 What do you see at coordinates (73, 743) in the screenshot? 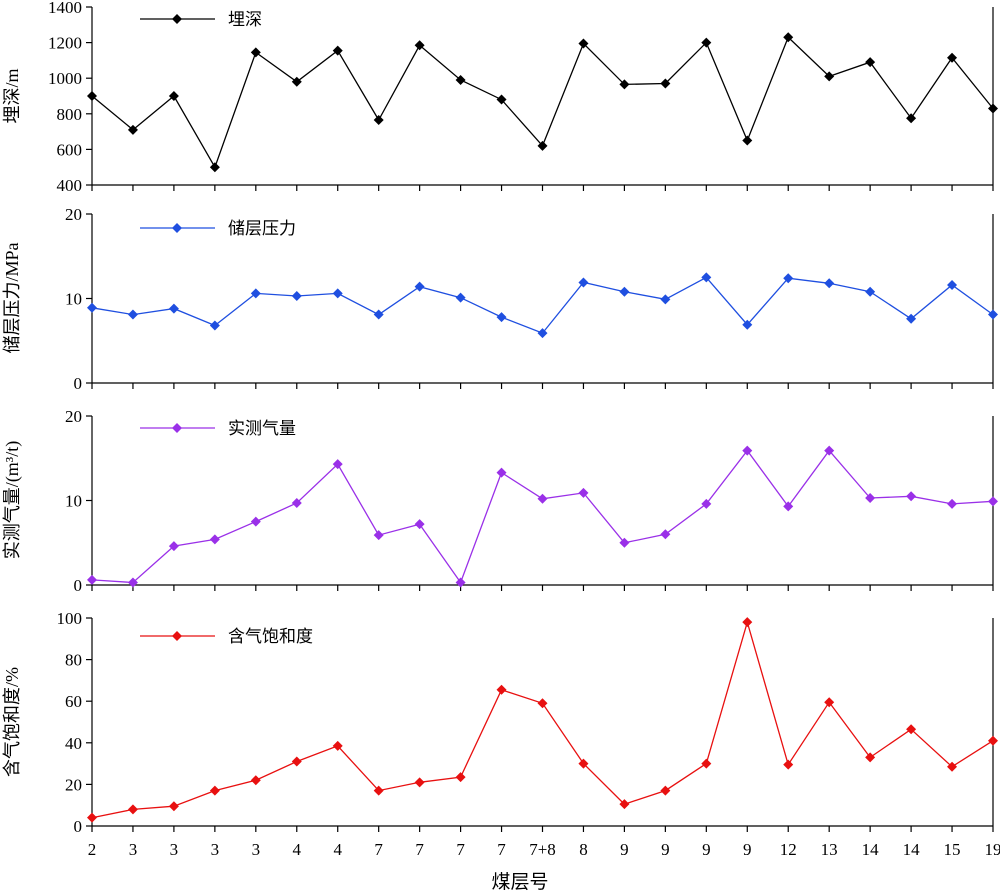
I see `y-tick-label: 40` at bounding box center [73, 743].